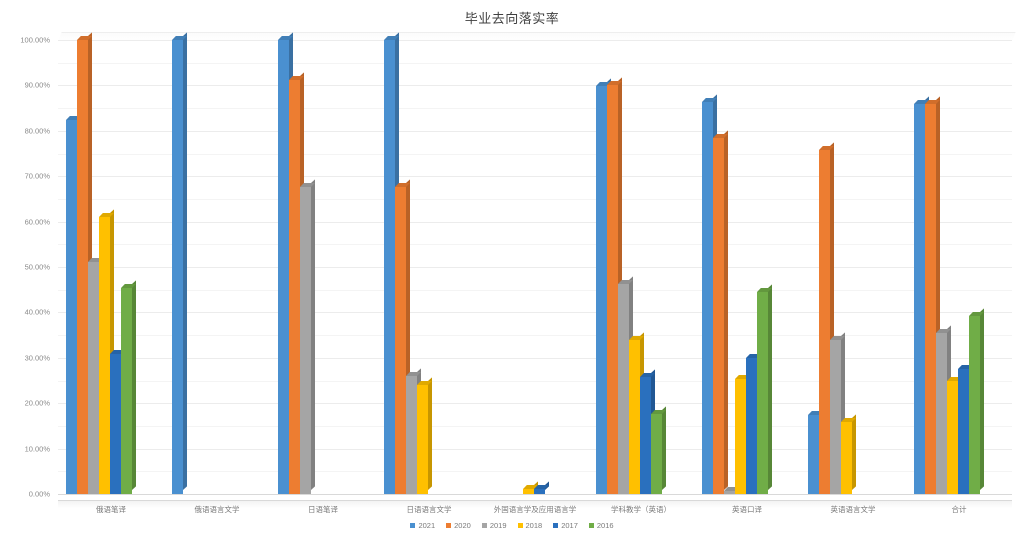 This screenshot has height=537, width=1024. I want to click on x-axis-label: 合计, so click(959, 509).